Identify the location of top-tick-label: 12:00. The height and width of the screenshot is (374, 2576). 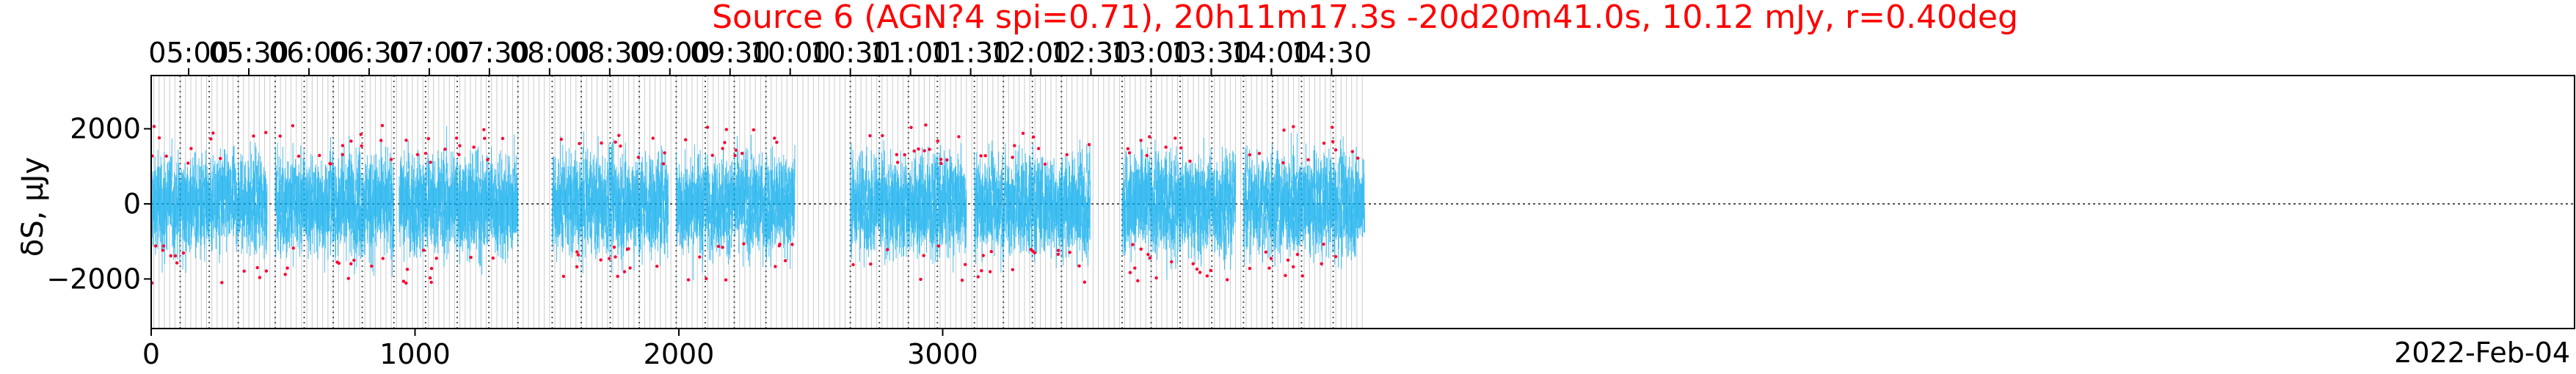
(1031, 53).